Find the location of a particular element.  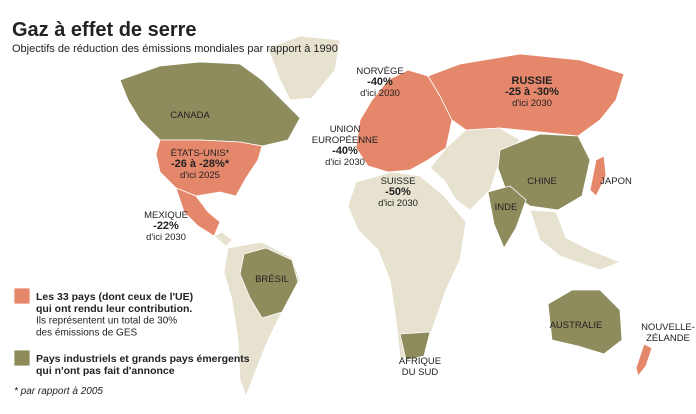

country-label: SUISSE is located at coordinates (398, 181).